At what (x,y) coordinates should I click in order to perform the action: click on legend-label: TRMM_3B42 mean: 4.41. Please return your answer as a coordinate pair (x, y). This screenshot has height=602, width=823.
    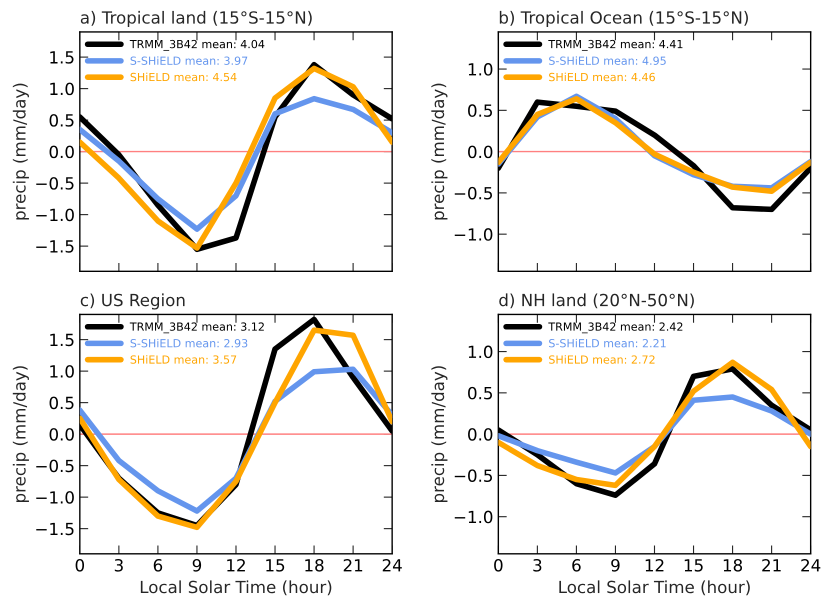
    Looking at the image, I should click on (615, 45).